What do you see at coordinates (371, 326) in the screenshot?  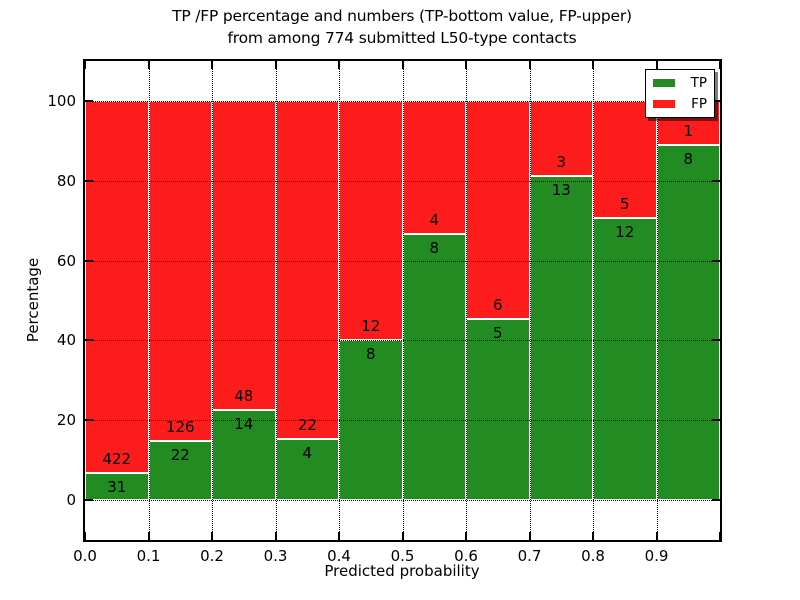 I see `fp-count-label: 12` at bounding box center [371, 326].